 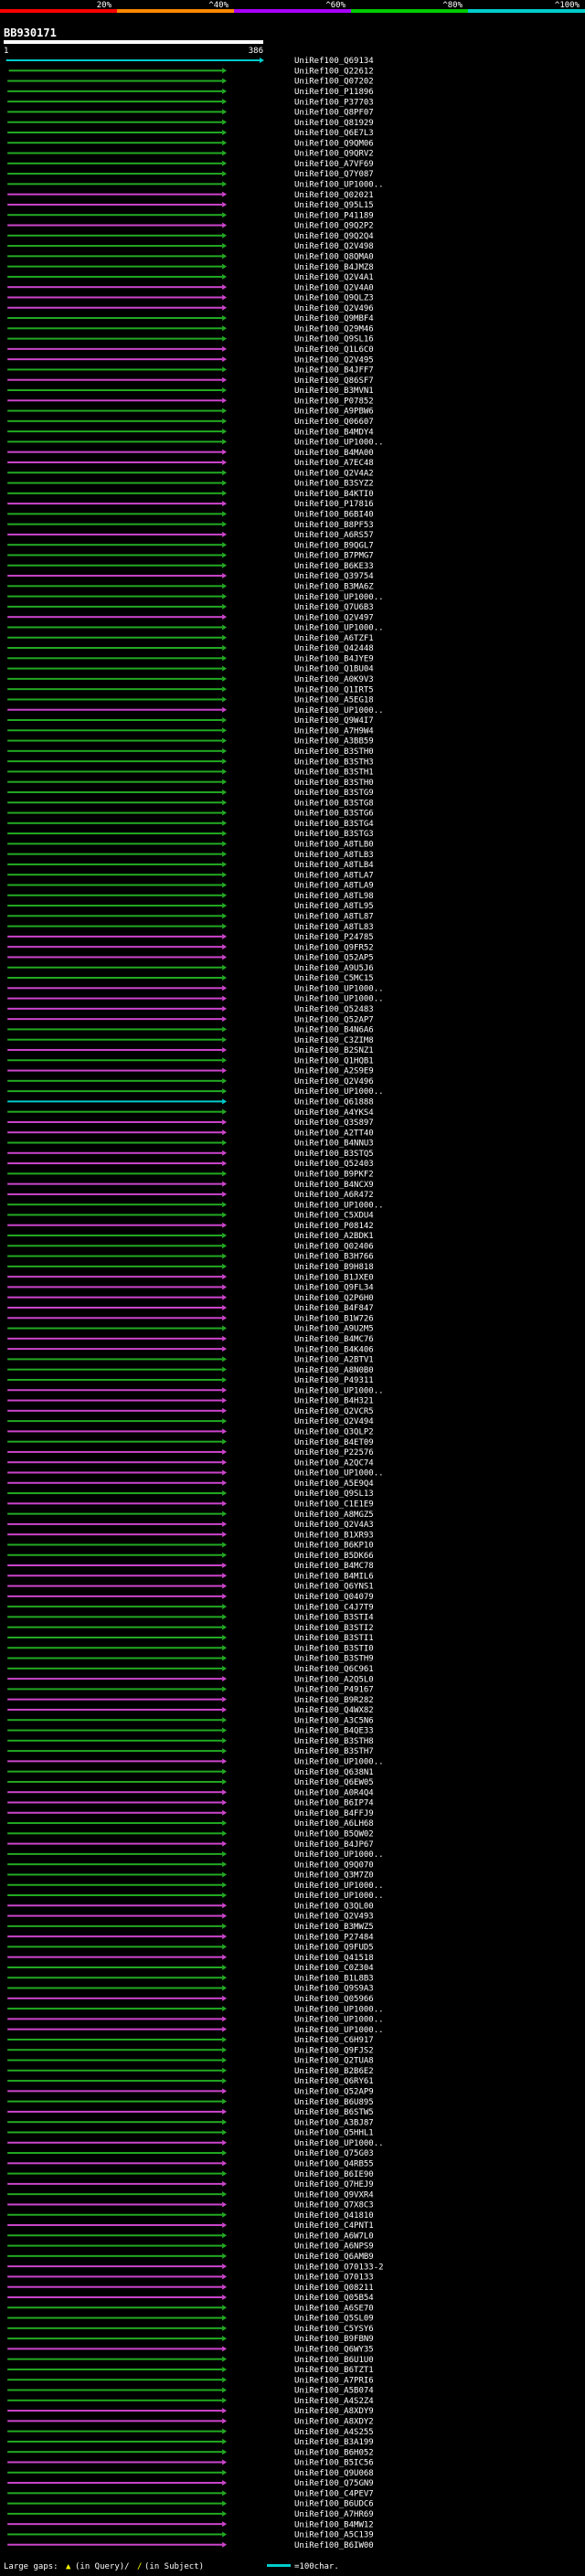 What do you see at coordinates (334, 525) in the screenshot?
I see `hit-label: UniRef100_B8PF53` at bounding box center [334, 525].